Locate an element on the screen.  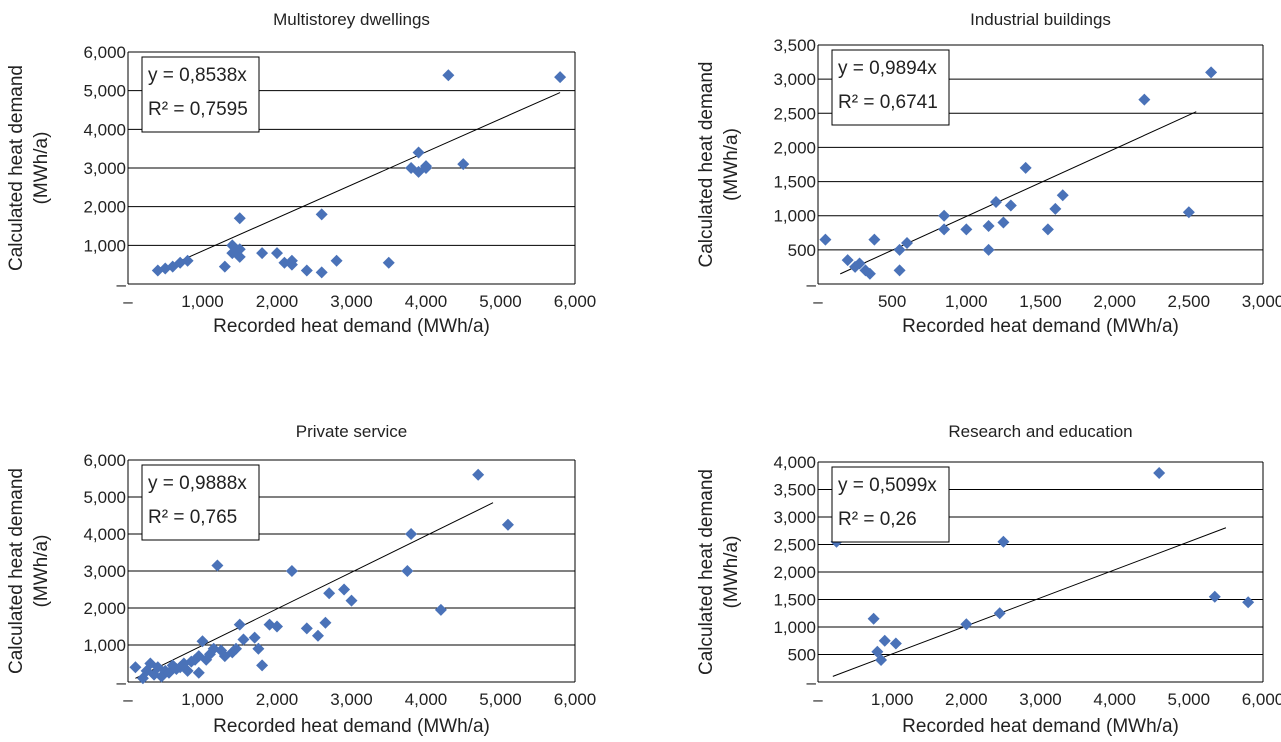
x-tick-label: 6,000 is located at coordinates (575, 301).